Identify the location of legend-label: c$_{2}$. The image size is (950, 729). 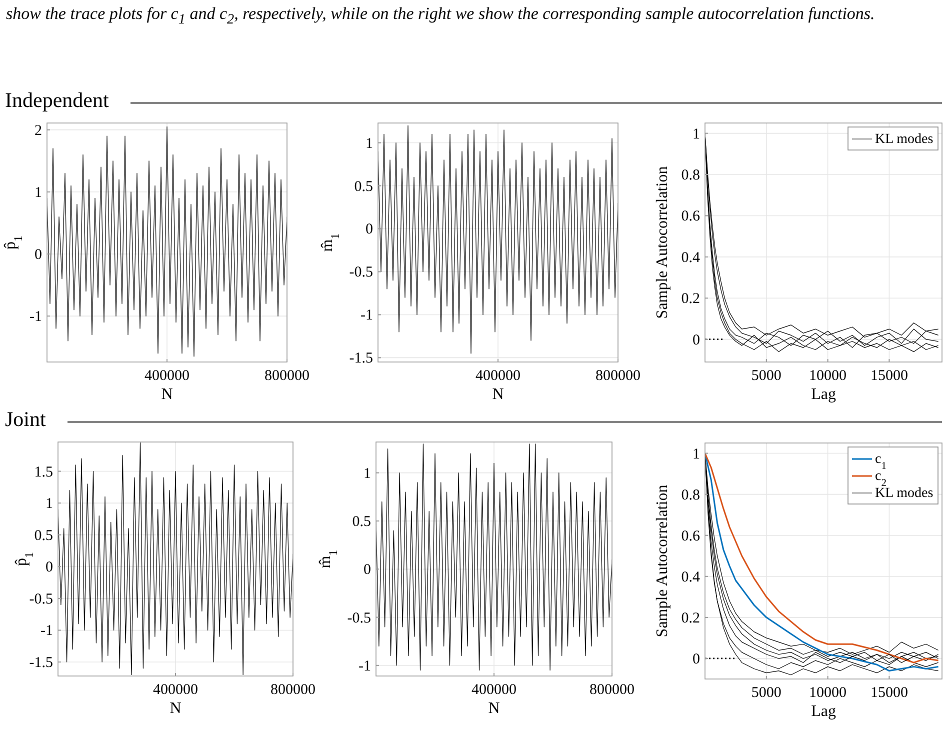
(880, 478).